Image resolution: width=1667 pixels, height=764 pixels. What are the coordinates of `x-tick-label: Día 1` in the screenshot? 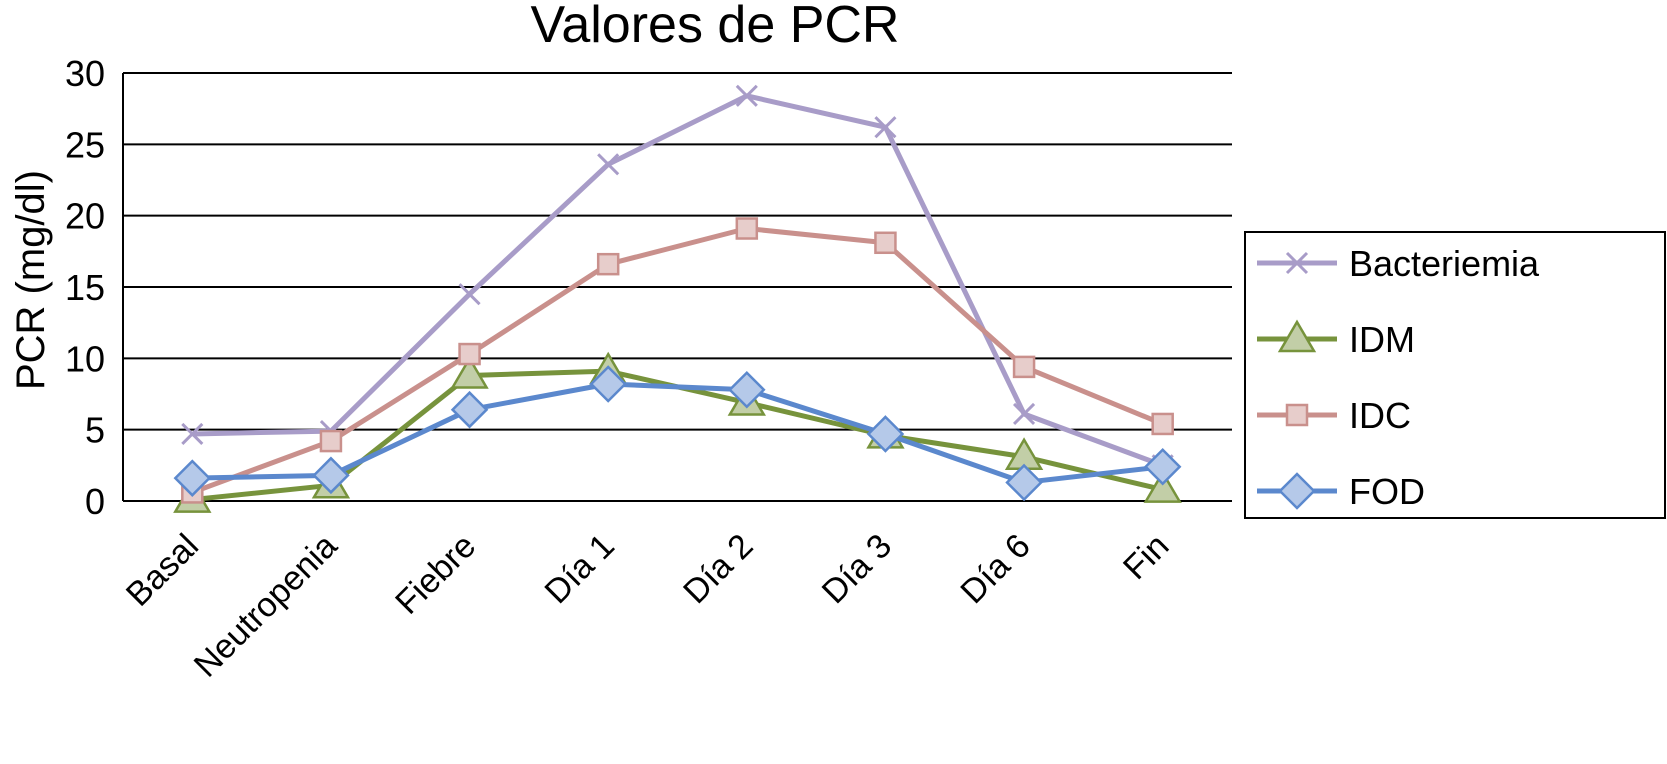 It's located at (580, 569).